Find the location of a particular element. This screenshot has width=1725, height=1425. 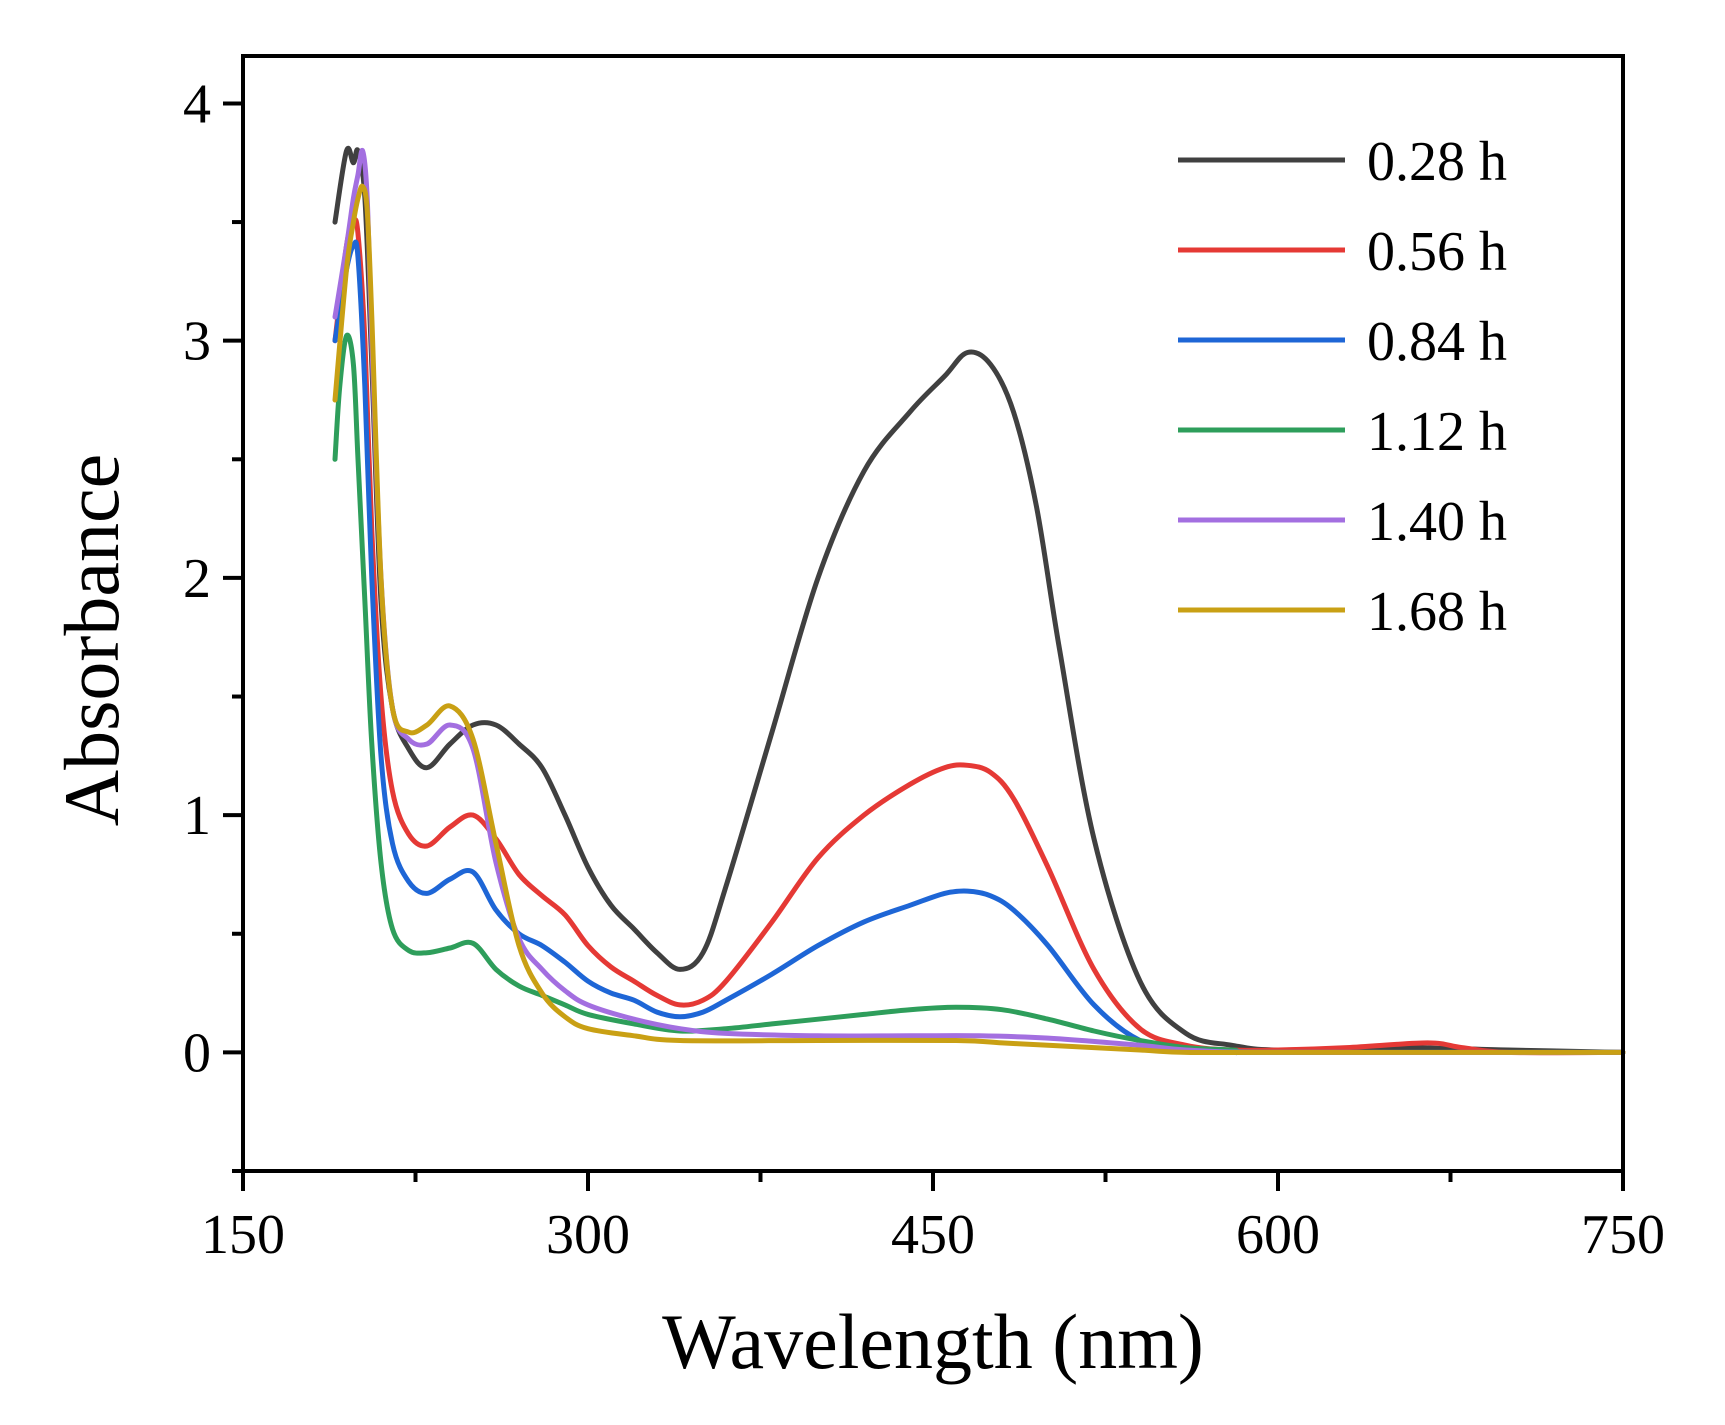

y-tick-label: 4 is located at coordinates (197, 104).